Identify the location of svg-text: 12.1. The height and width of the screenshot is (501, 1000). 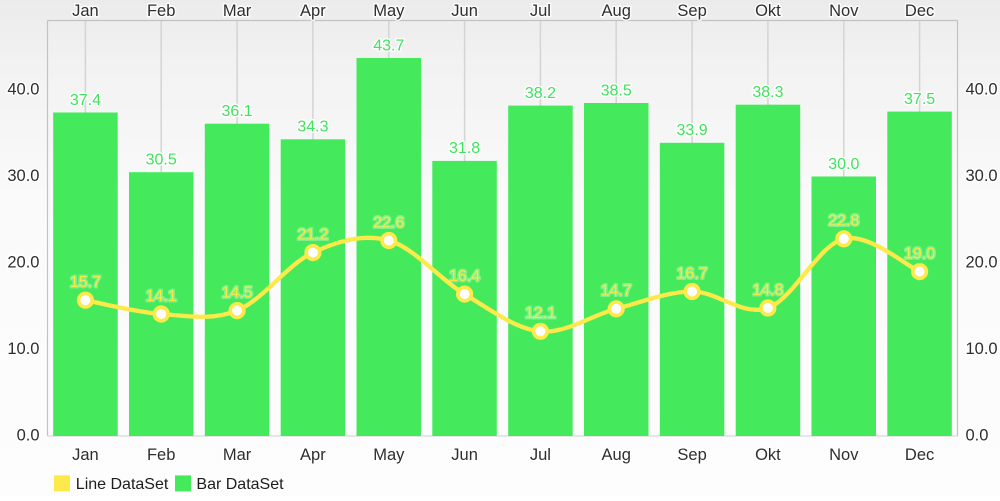
(540, 313).